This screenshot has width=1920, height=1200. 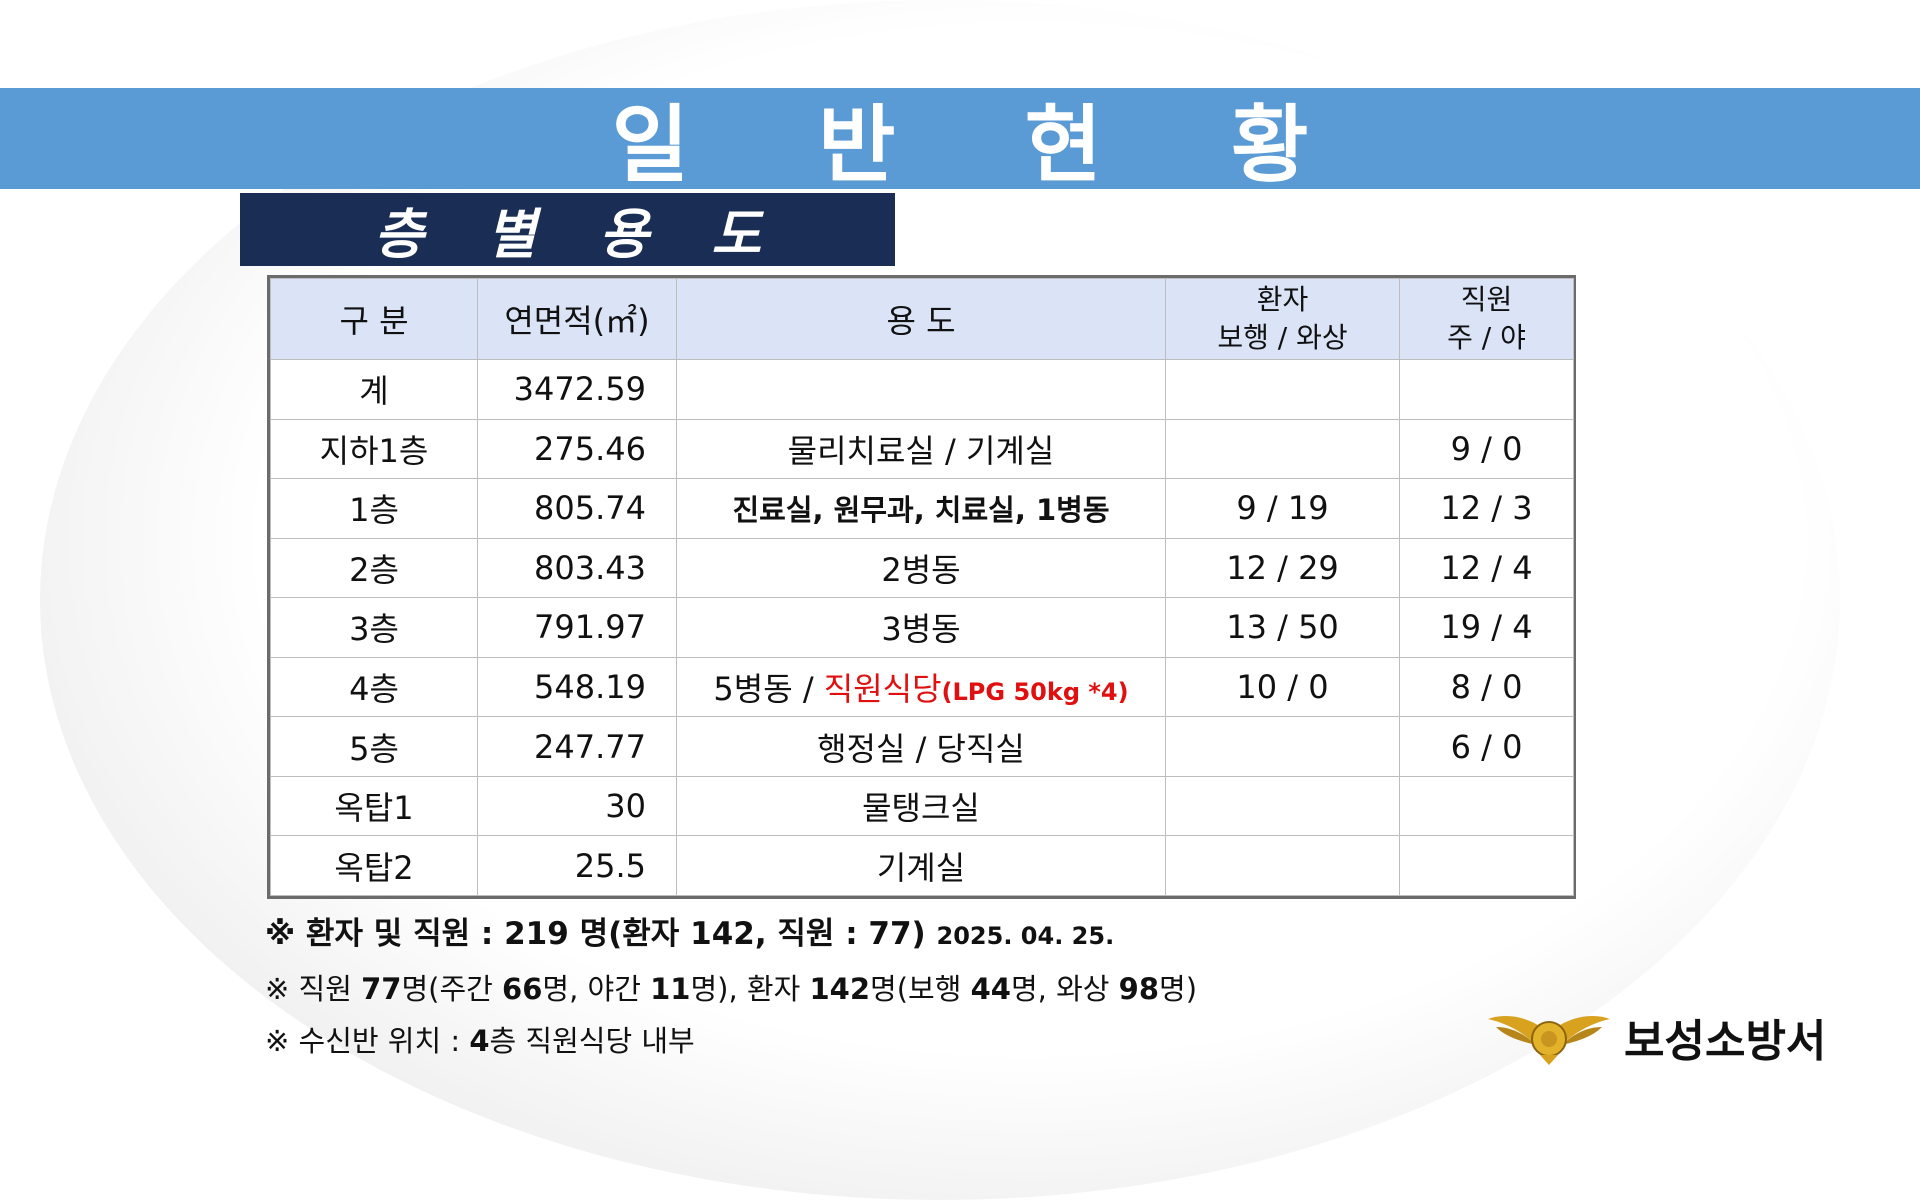 What do you see at coordinates (750, 989) in the screenshot?
I see `note-text: 명), 환자` at bounding box center [750, 989].